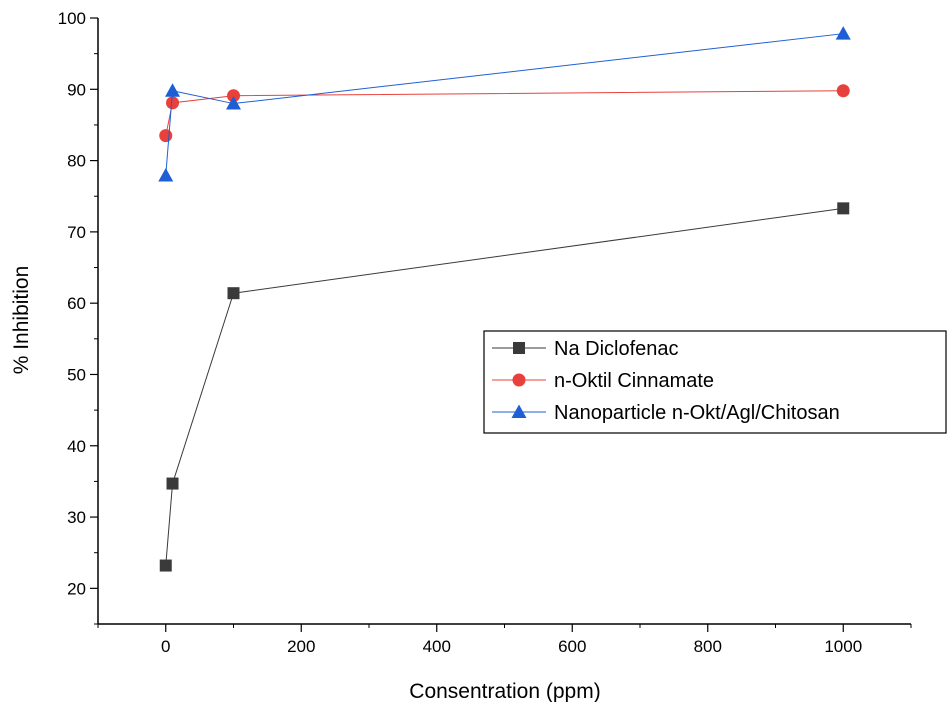 The image size is (952, 702). I want to click on y-tick-label: 70, so click(76, 232).